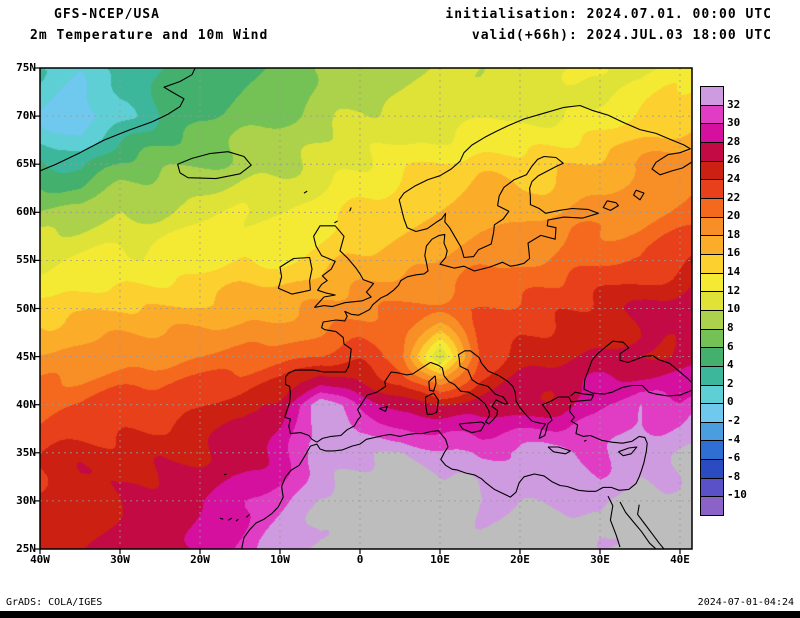  I want to click on colorbar-tick-label: 6, so click(730, 346).